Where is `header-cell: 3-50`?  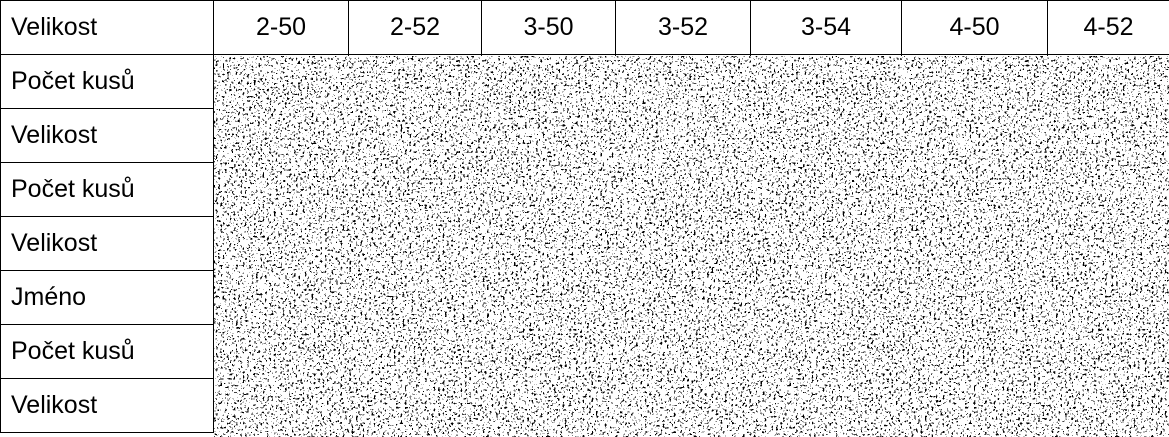
header-cell: 3-50 is located at coordinates (548, 27).